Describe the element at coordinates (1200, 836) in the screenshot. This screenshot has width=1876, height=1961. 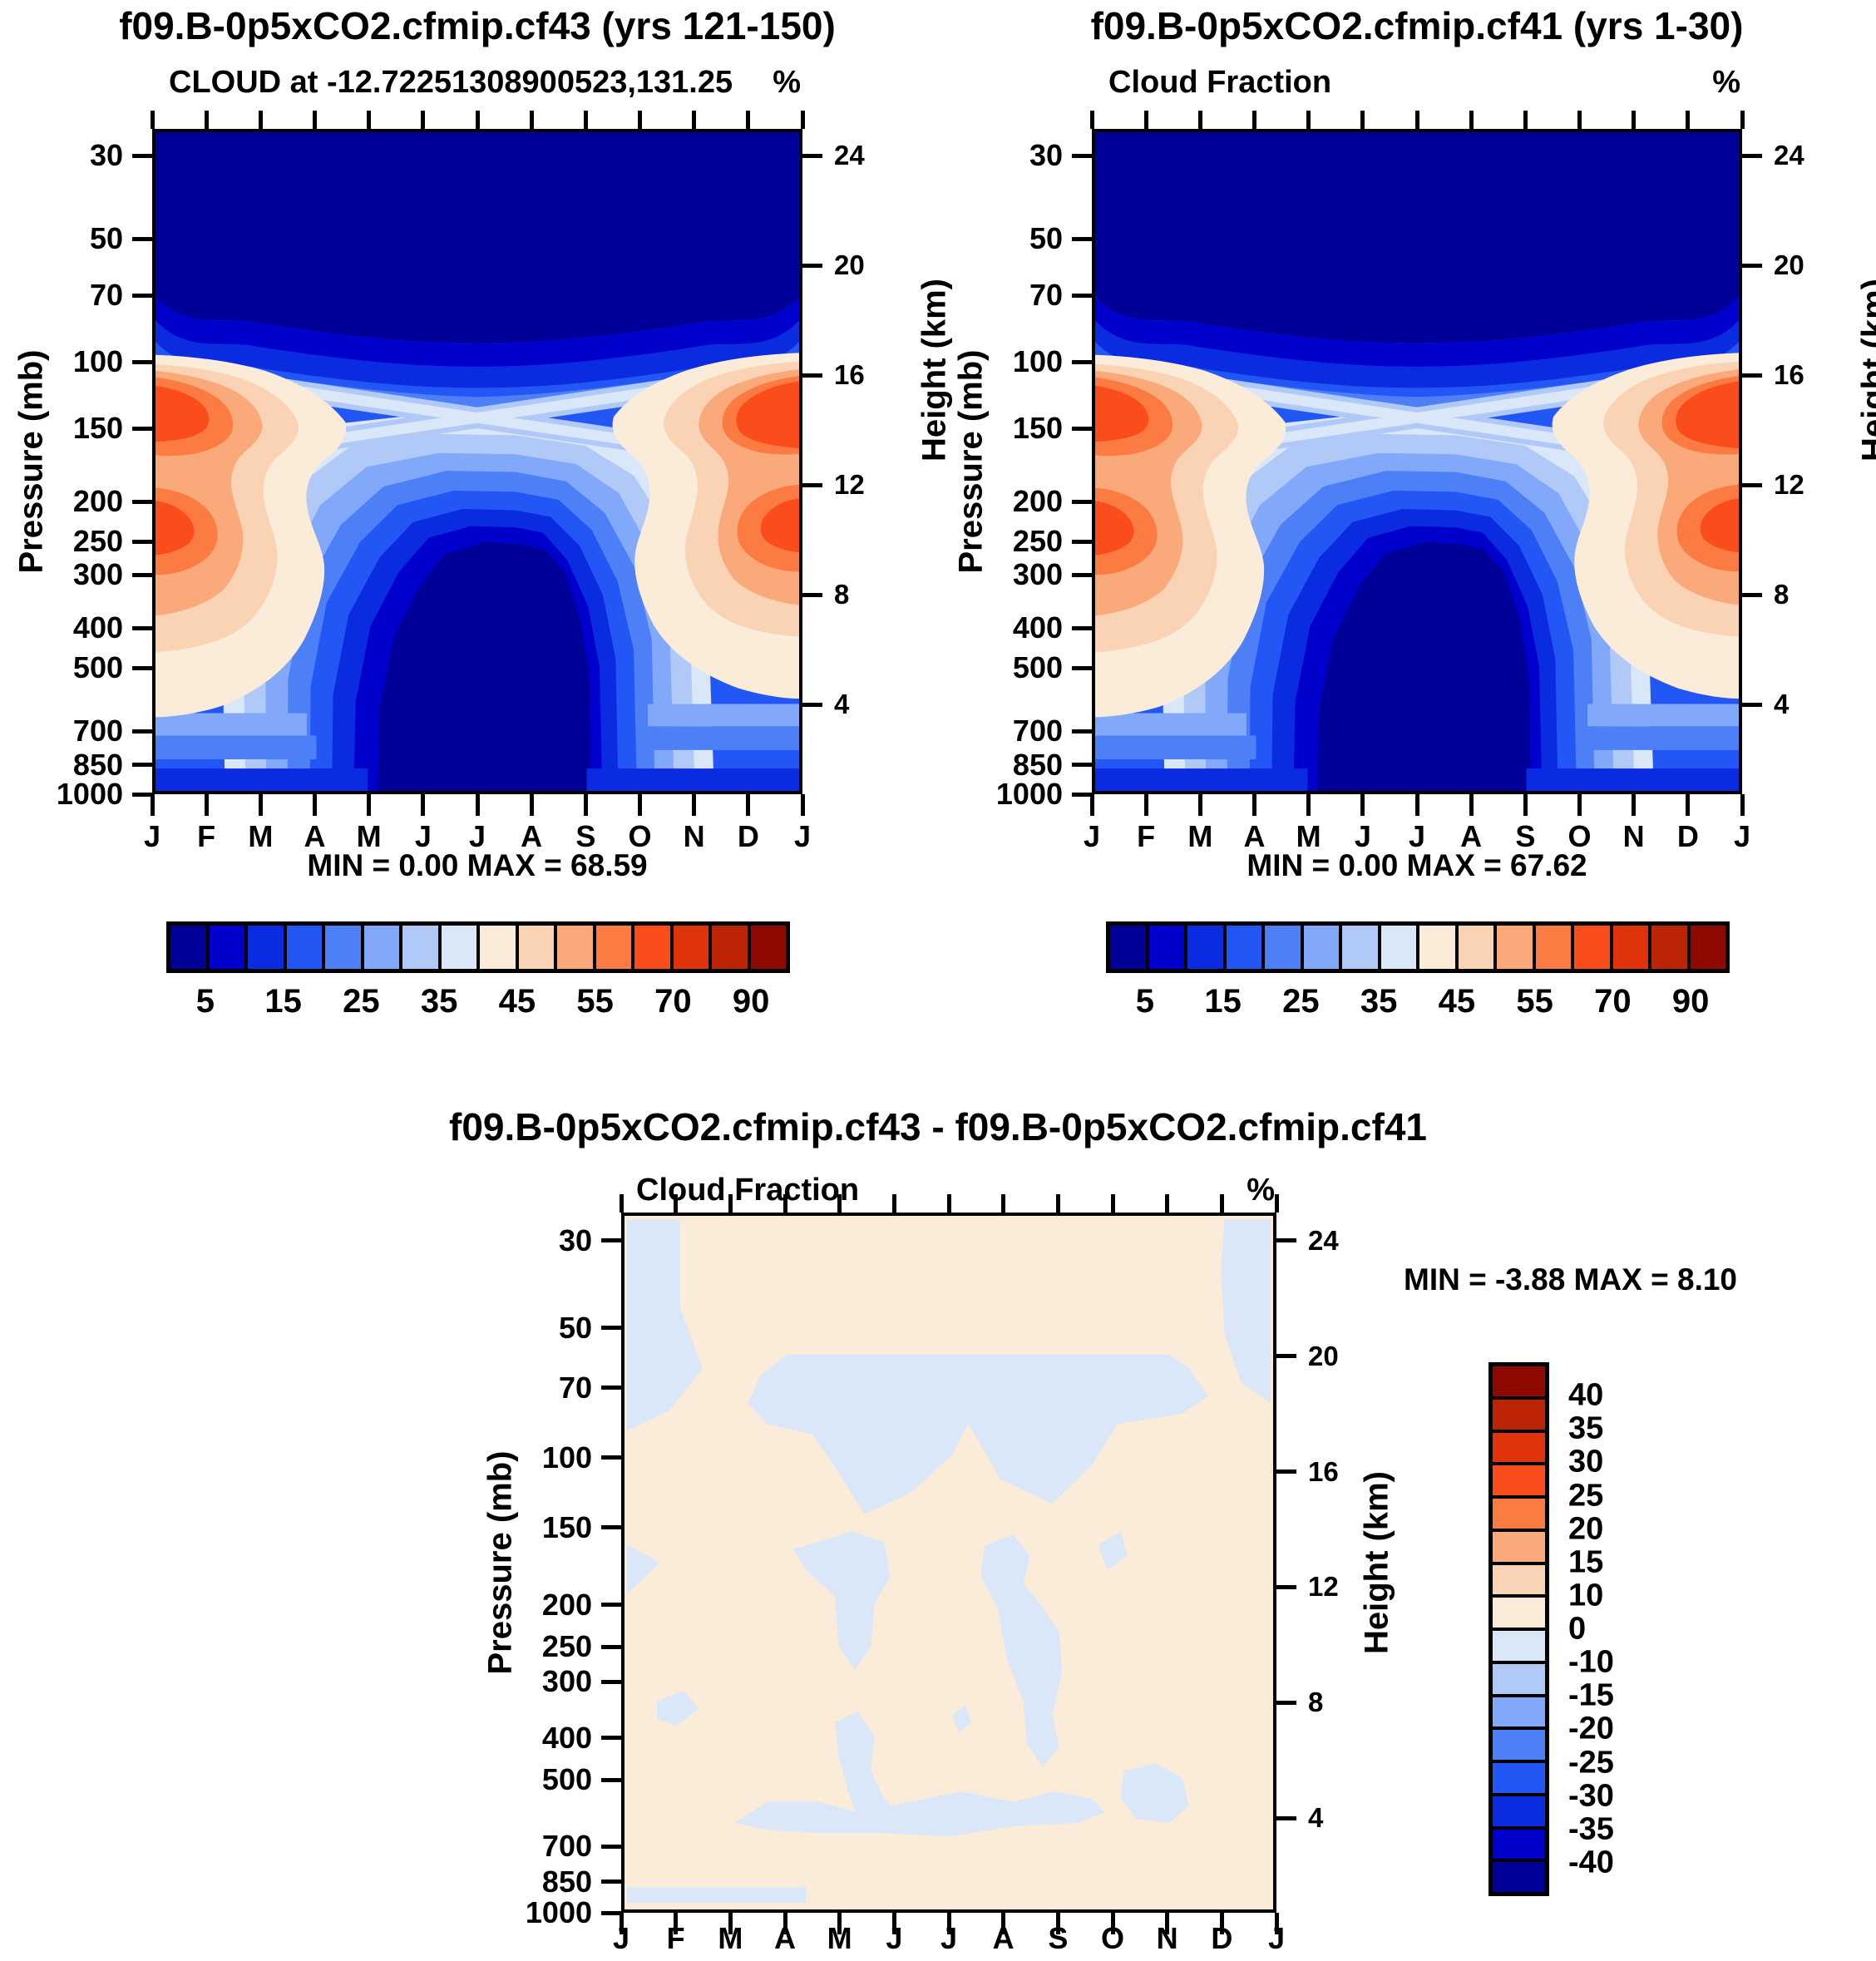
I see `month-tick-label: M` at that location.